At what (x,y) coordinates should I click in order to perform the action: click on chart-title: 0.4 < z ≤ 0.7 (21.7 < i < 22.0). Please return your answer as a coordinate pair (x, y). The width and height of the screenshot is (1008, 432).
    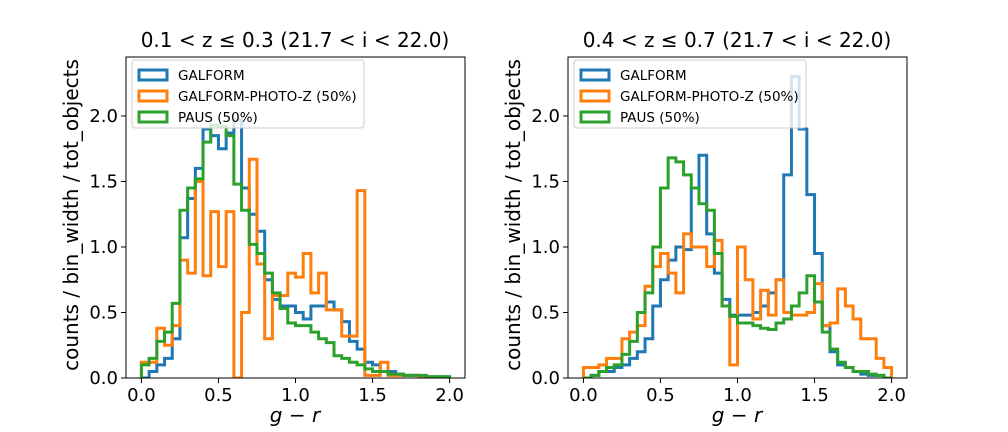
    Looking at the image, I should click on (737, 40).